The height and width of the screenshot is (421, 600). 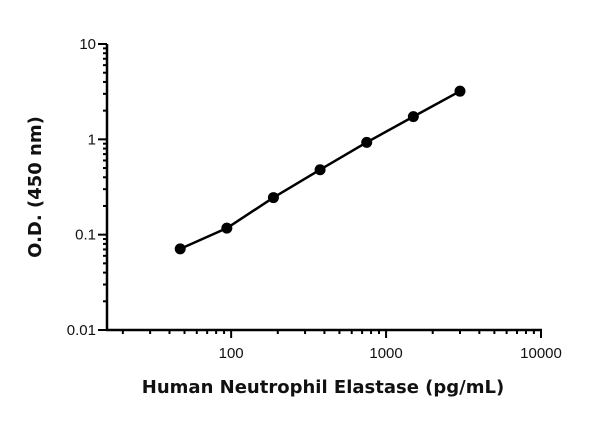 What do you see at coordinates (87, 44) in the screenshot?
I see `y-tick-label: 10` at bounding box center [87, 44].